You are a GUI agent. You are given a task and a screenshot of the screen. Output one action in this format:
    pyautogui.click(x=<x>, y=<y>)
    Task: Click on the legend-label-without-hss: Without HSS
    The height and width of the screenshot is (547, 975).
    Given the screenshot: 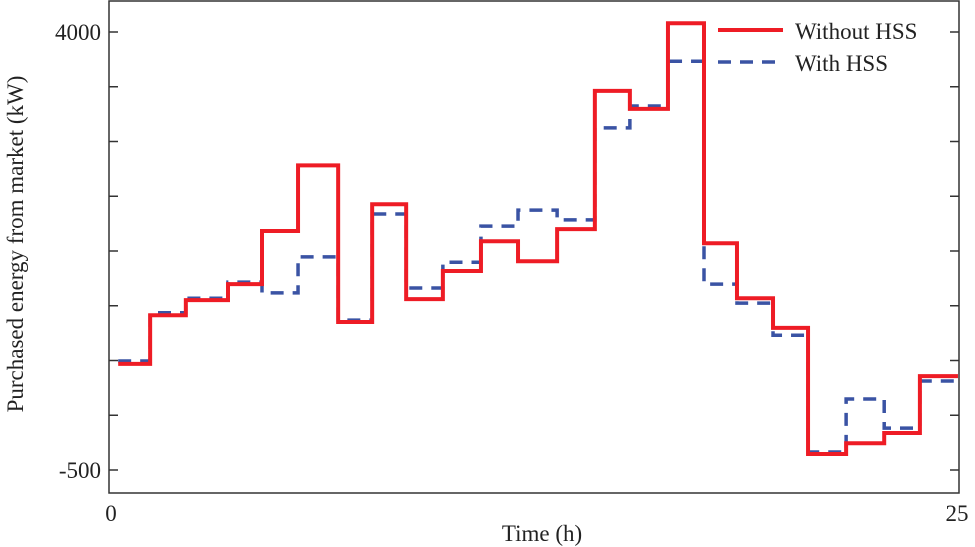 What is the action you would take?
    pyautogui.click(x=856, y=31)
    